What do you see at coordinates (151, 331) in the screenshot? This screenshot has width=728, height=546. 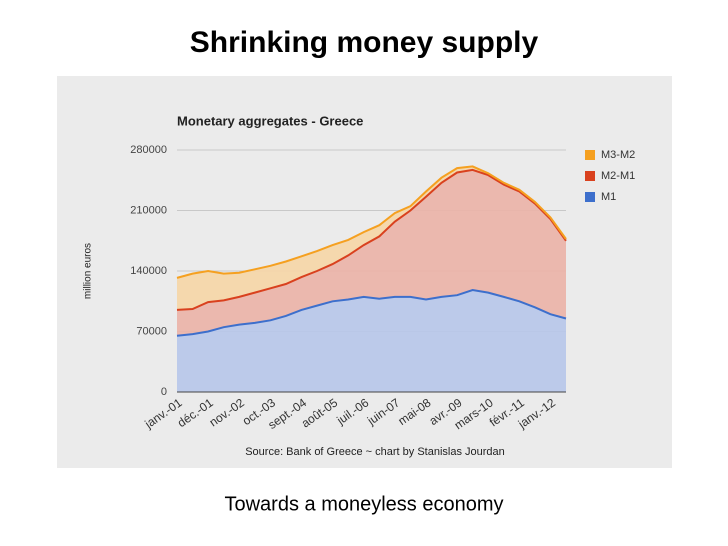 I see `y-tick-label: 70000` at bounding box center [151, 331].